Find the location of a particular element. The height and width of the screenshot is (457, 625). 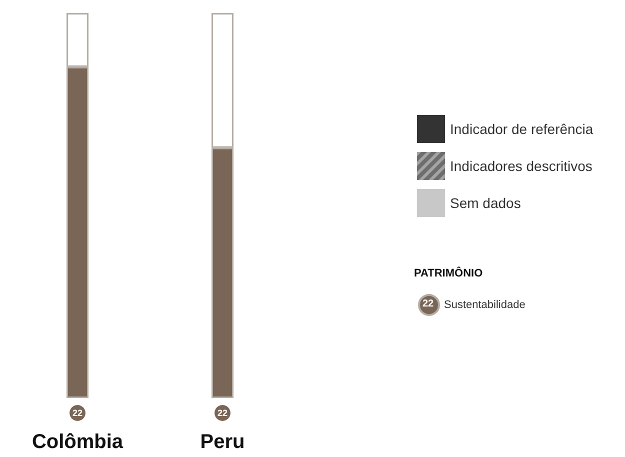

legend-label: Indicador de referência is located at coordinates (522, 129).